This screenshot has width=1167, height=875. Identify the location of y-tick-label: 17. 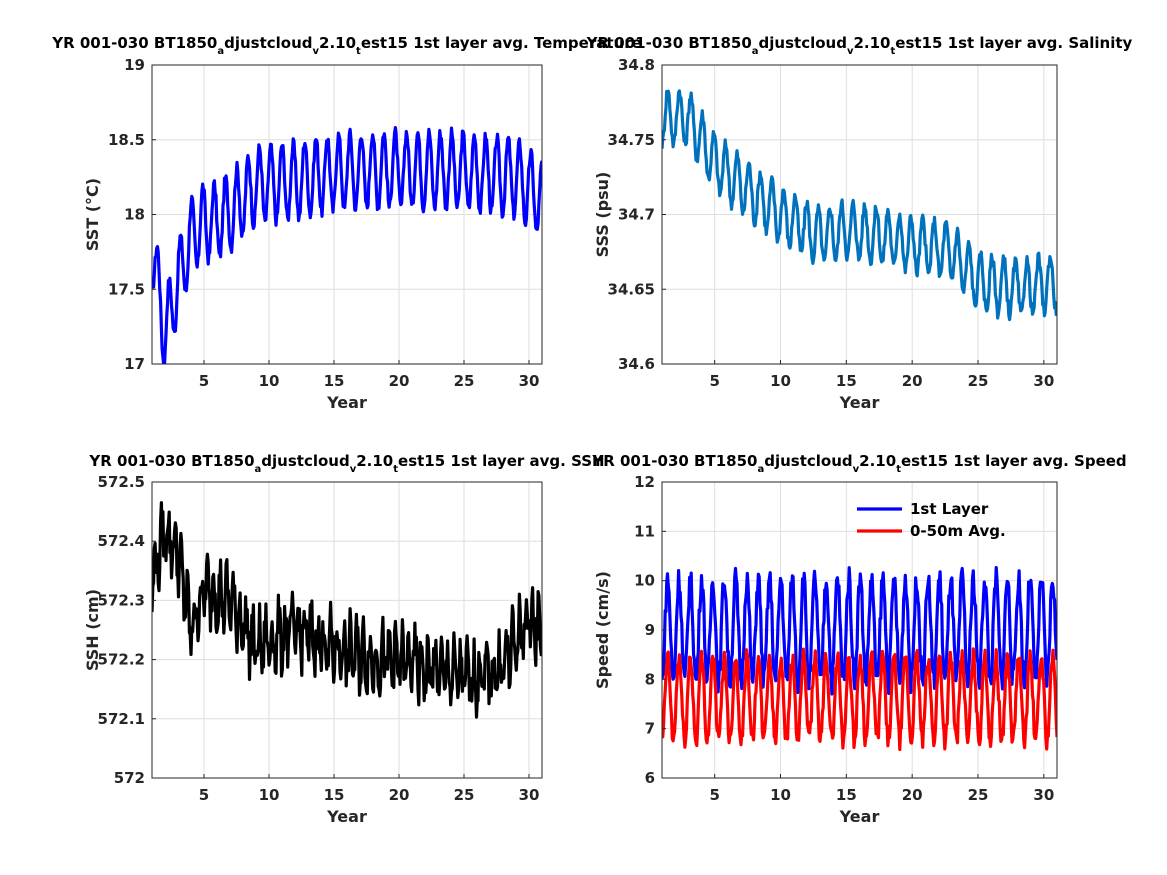
(134, 364).